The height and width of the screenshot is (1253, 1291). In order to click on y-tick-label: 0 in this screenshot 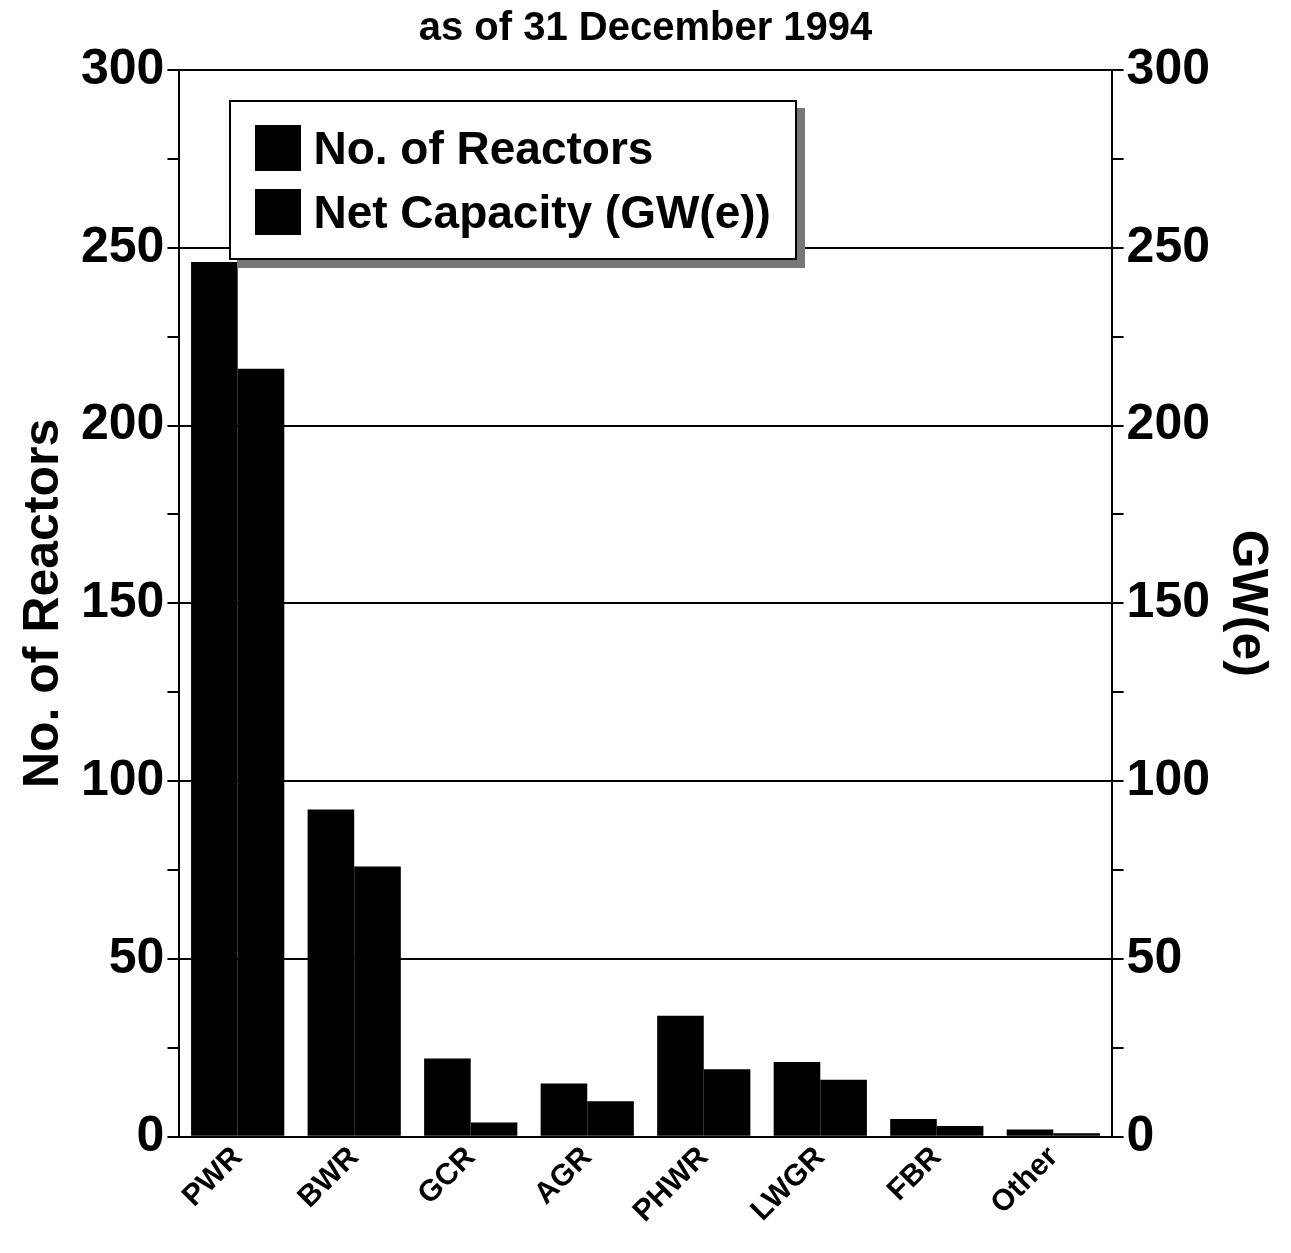, I will do `click(150, 1133)`.